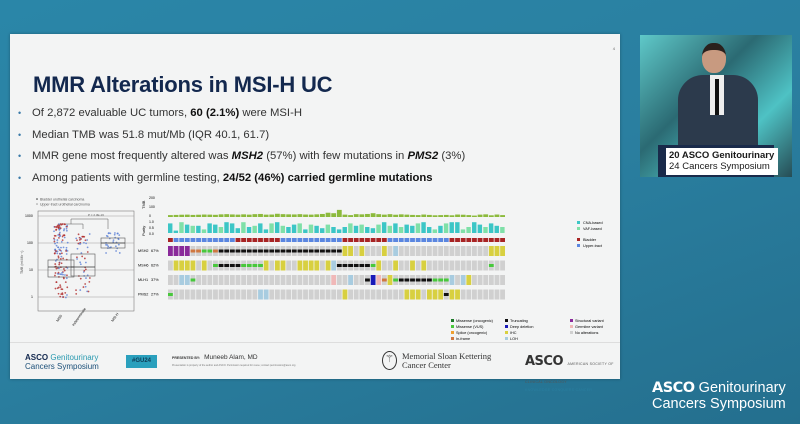 This screenshot has height=424, width=800. What do you see at coordinates (389, 360) in the screenshot?
I see `mskcc-icon: ⚚` at bounding box center [389, 360].